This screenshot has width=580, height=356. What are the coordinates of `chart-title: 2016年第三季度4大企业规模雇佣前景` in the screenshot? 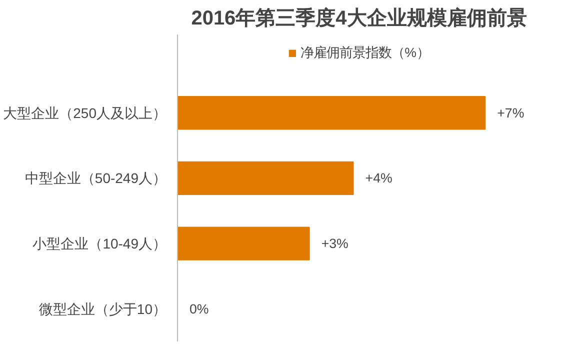 It's located at (359, 18).